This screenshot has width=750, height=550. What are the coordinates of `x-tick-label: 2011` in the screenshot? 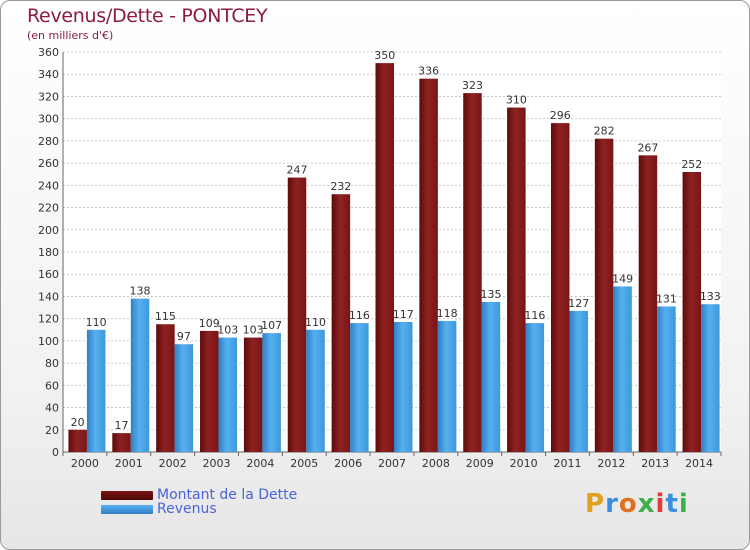 It's located at (567, 463).